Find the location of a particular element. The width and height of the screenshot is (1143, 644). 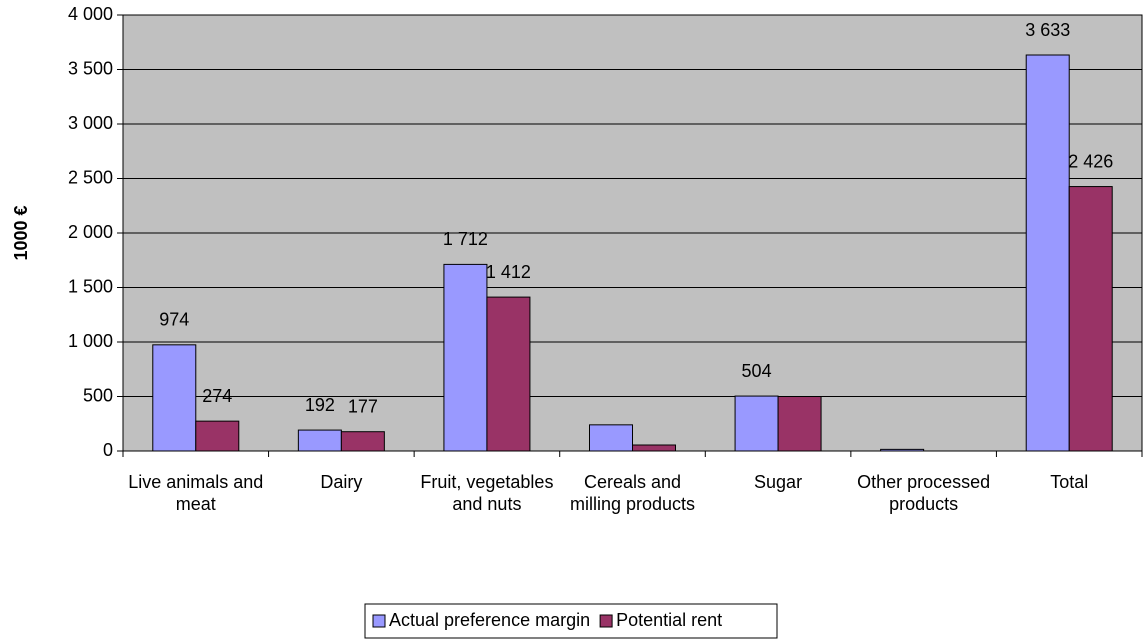

data-label: 1 412 is located at coordinates (508, 272).